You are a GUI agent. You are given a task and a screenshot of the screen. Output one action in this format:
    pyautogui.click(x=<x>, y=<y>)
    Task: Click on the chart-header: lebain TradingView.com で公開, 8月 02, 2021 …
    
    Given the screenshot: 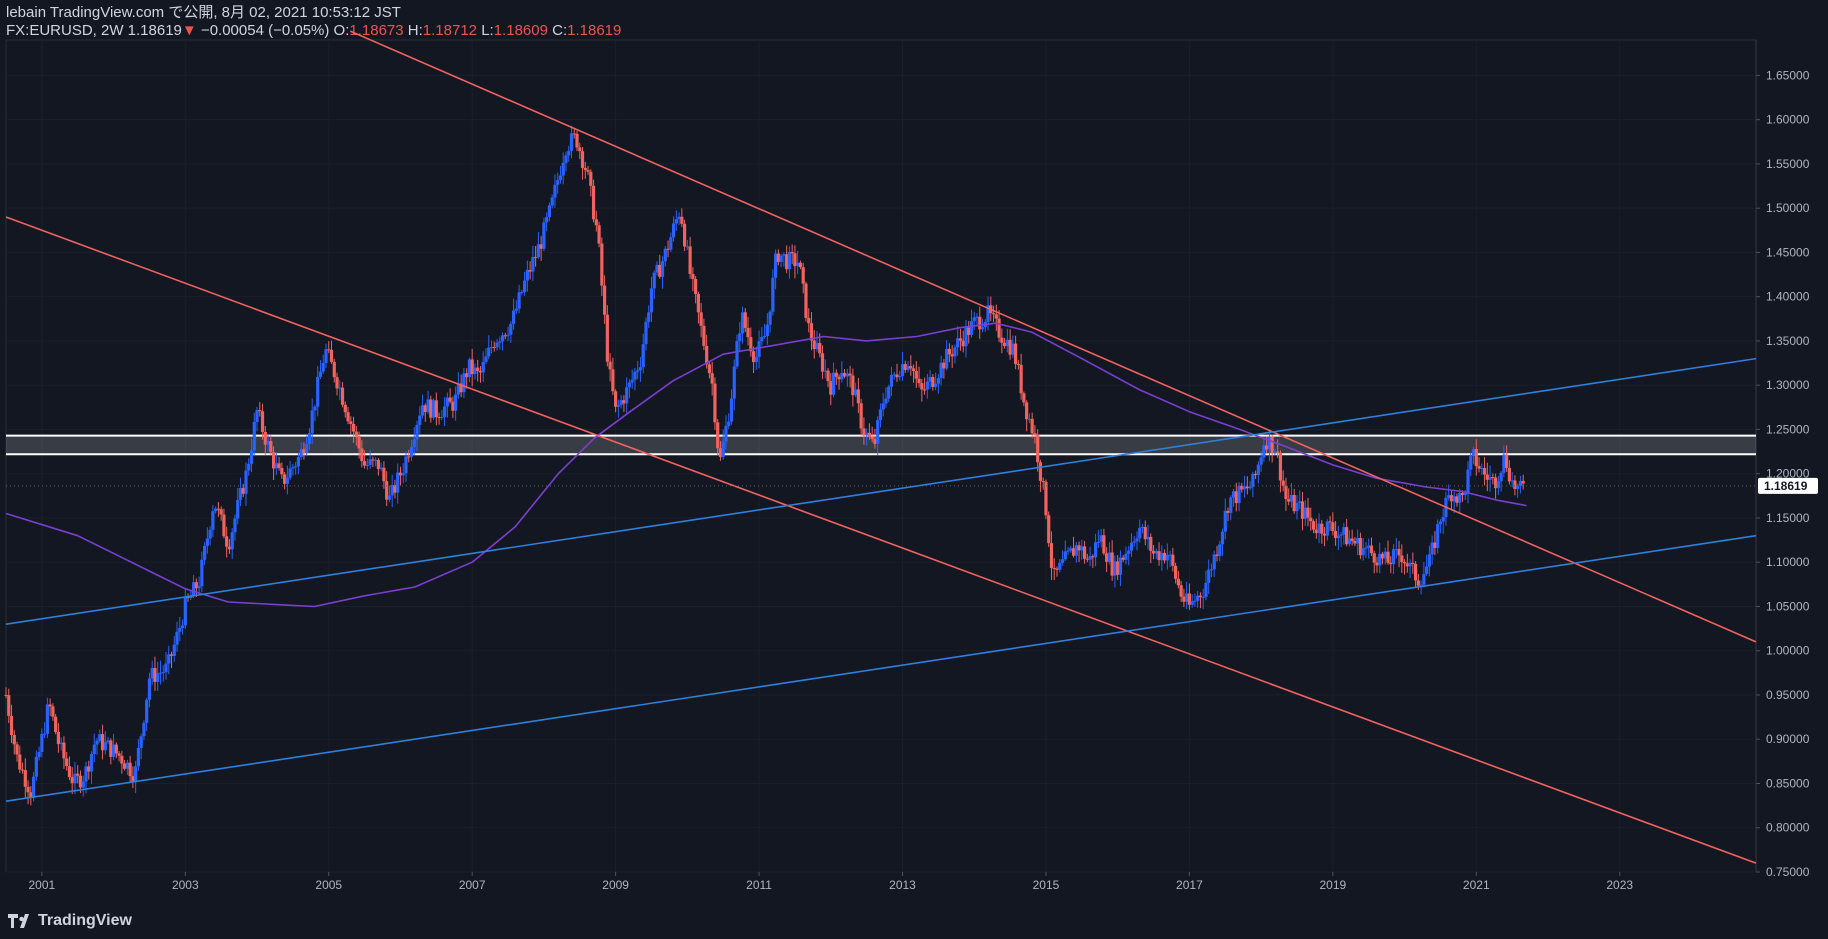 What is the action you would take?
    pyautogui.click(x=506, y=22)
    